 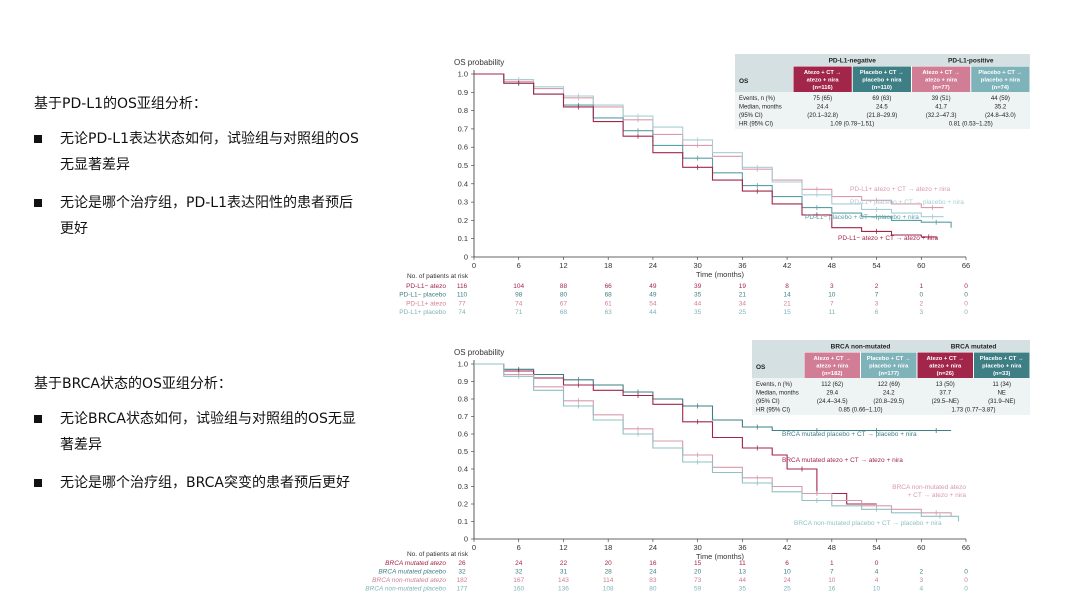 I want to click on brca-risk-row-label: BRCA non-mutated atezo, so click(x=409, y=580).